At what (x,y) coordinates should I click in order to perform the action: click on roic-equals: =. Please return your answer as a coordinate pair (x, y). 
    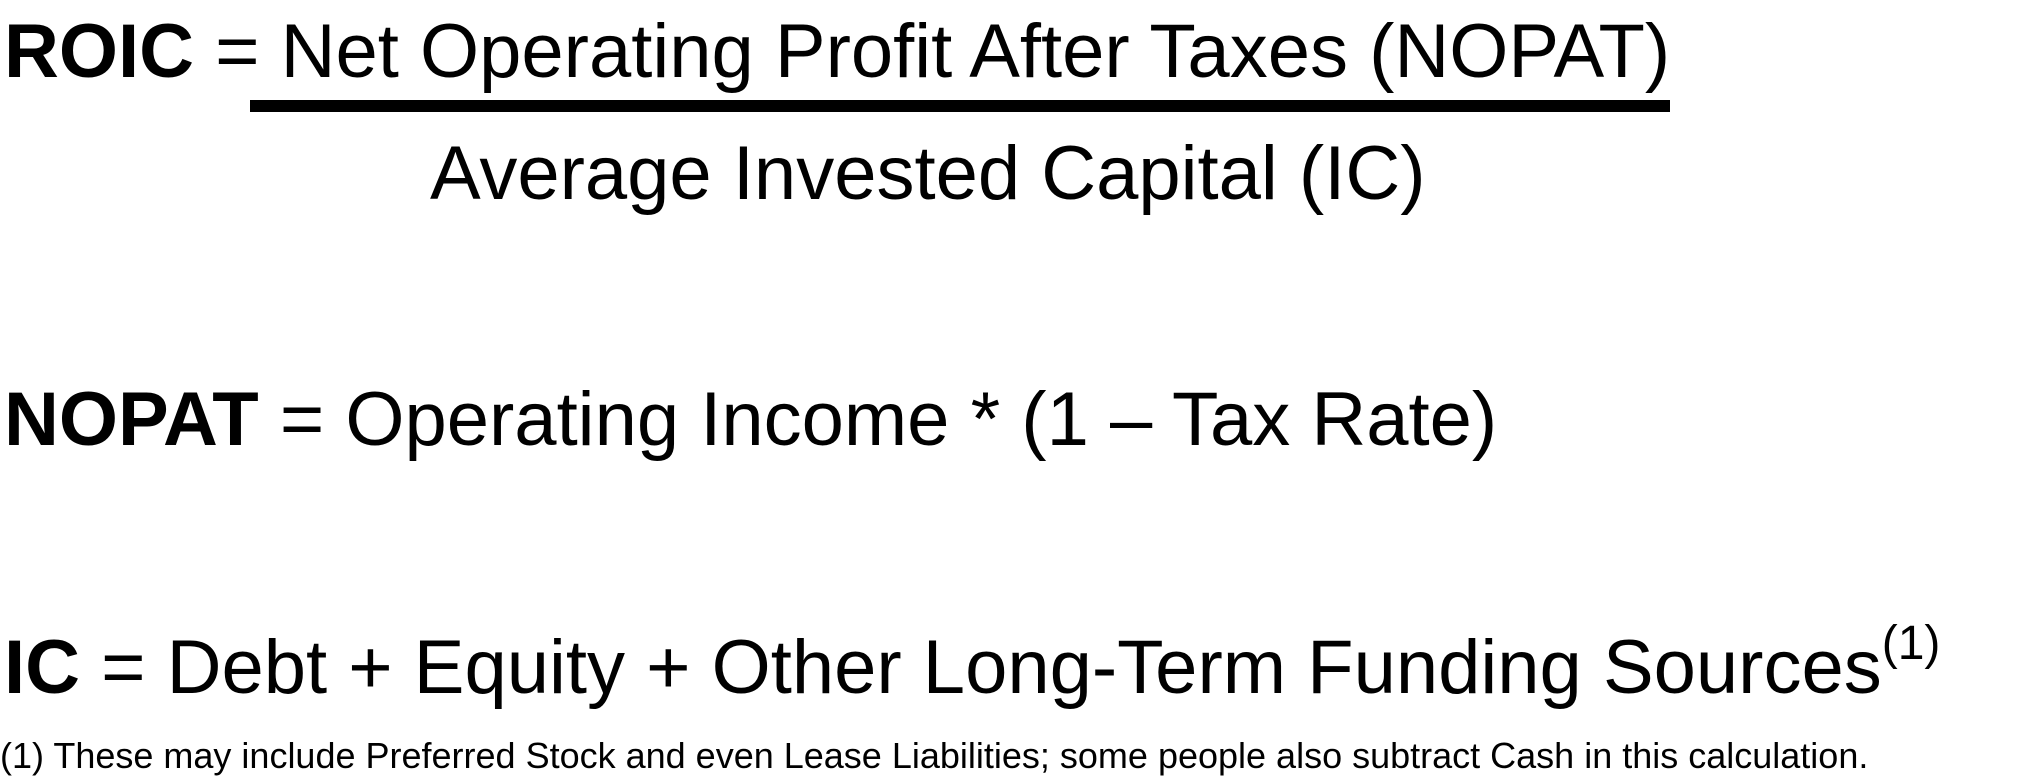
    Looking at the image, I should click on (237, 51).